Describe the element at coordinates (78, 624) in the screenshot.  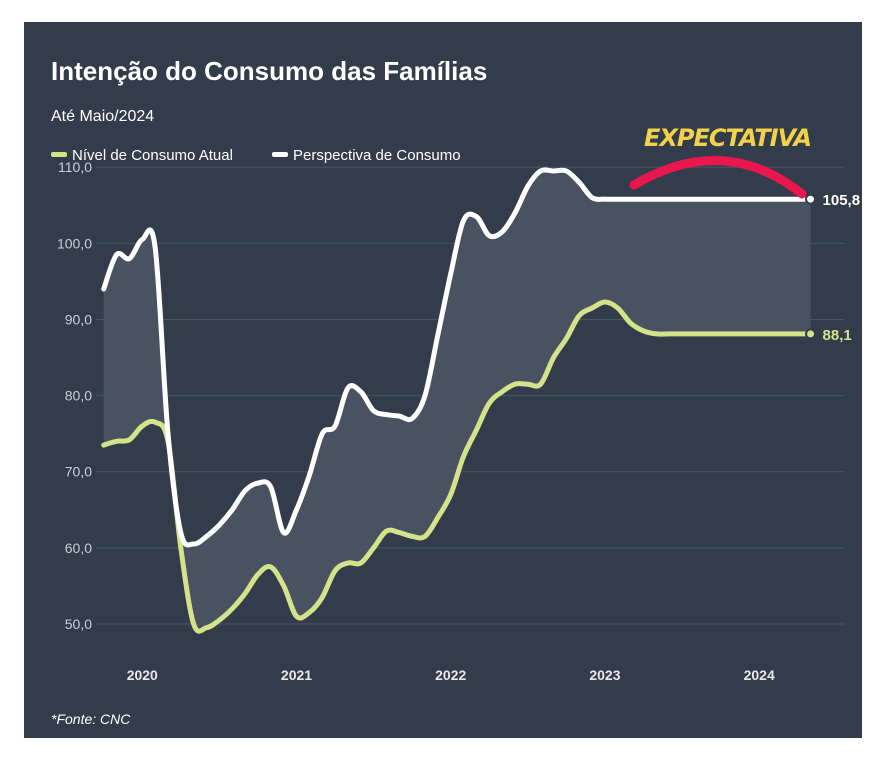
I see `y-tick-label: 50,0` at that location.